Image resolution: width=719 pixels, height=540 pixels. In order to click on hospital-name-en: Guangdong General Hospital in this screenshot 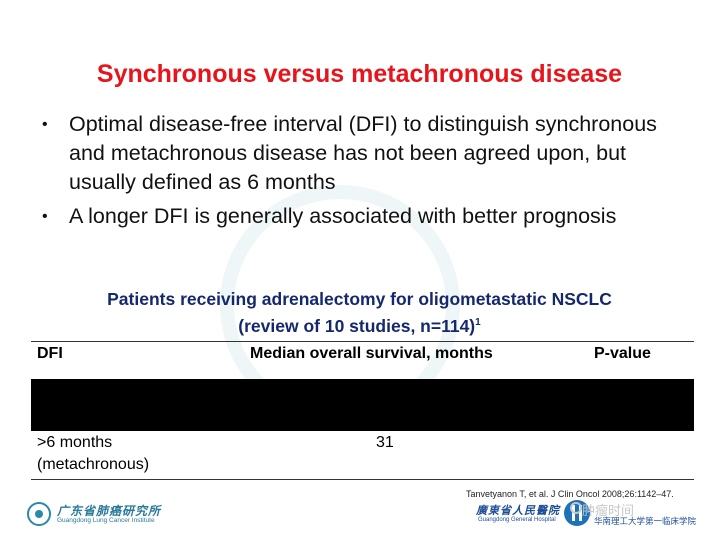, I will do `click(517, 520)`.